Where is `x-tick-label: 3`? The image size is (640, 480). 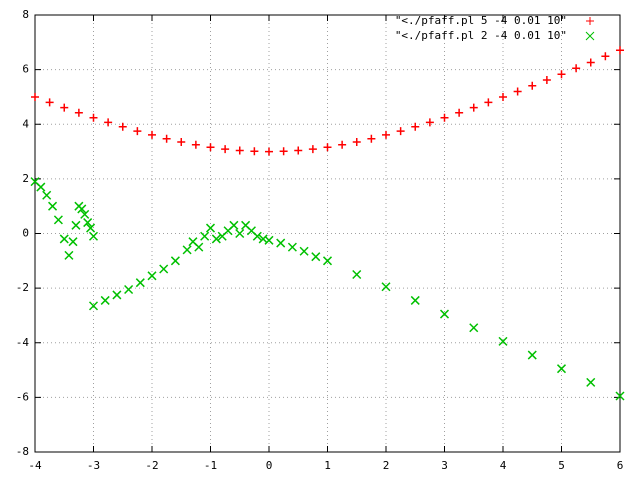
x-tick-label: 3 is located at coordinates (444, 465).